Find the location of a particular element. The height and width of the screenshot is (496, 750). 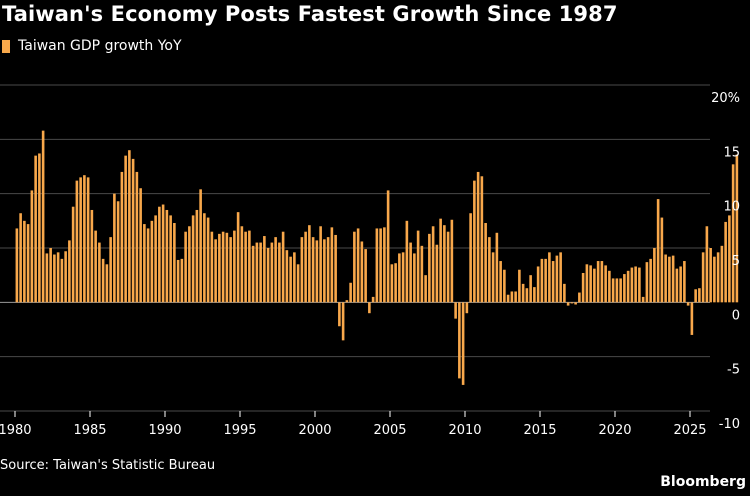

y-tick-label: -5 is located at coordinates (733, 370).